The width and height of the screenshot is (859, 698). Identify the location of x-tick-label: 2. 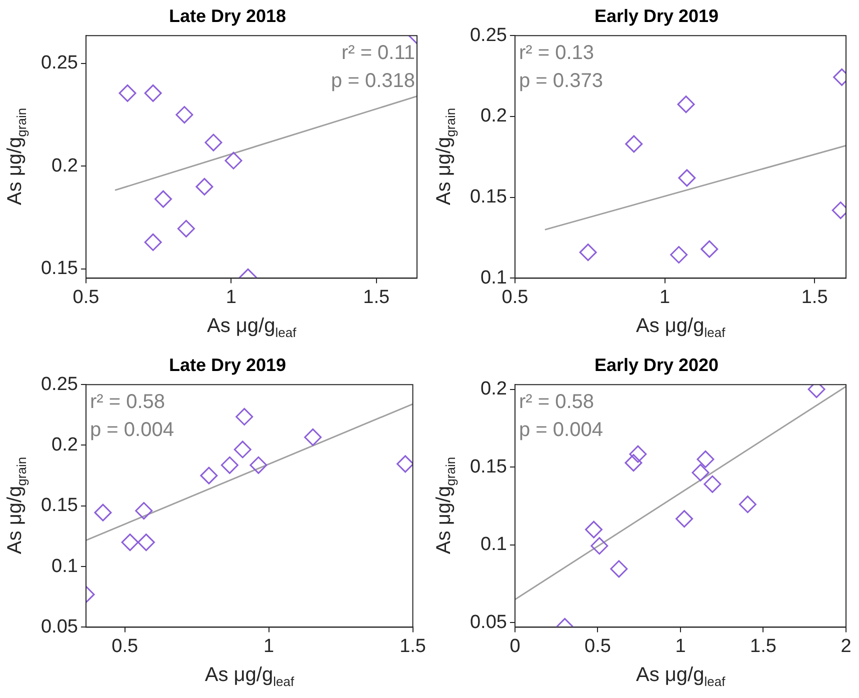
(846, 646).